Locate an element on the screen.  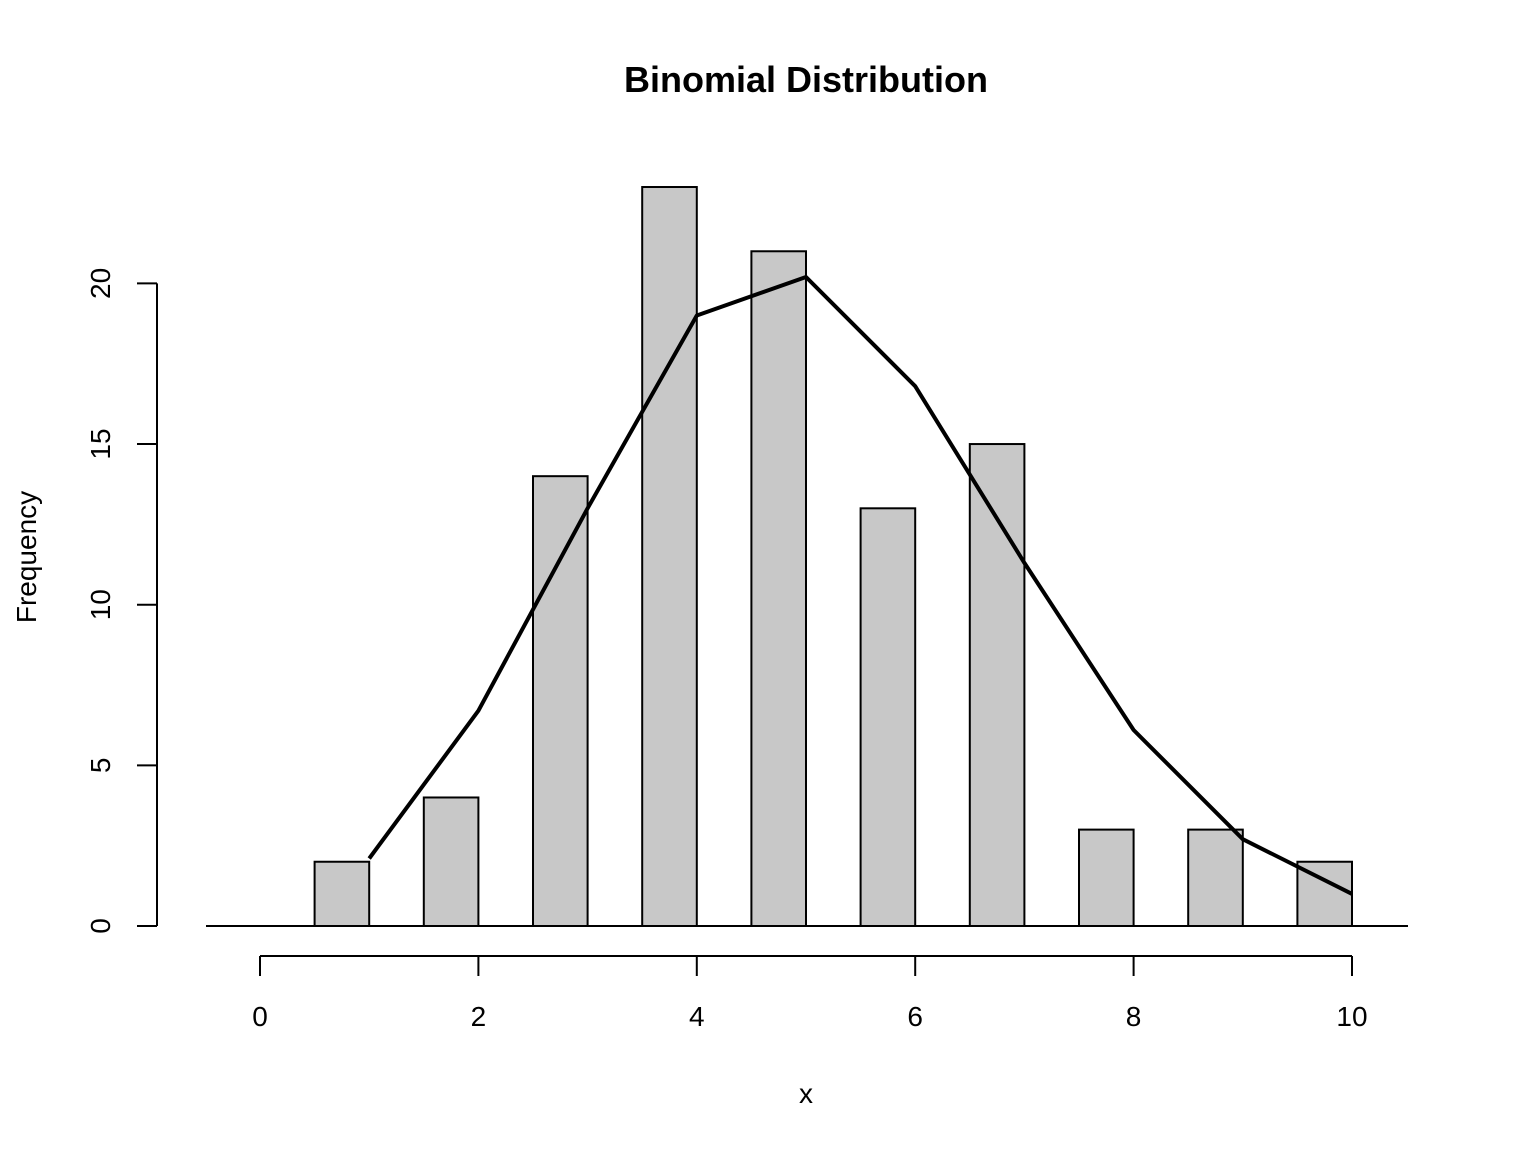
y-tick-label: 5 is located at coordinates (100, 766).